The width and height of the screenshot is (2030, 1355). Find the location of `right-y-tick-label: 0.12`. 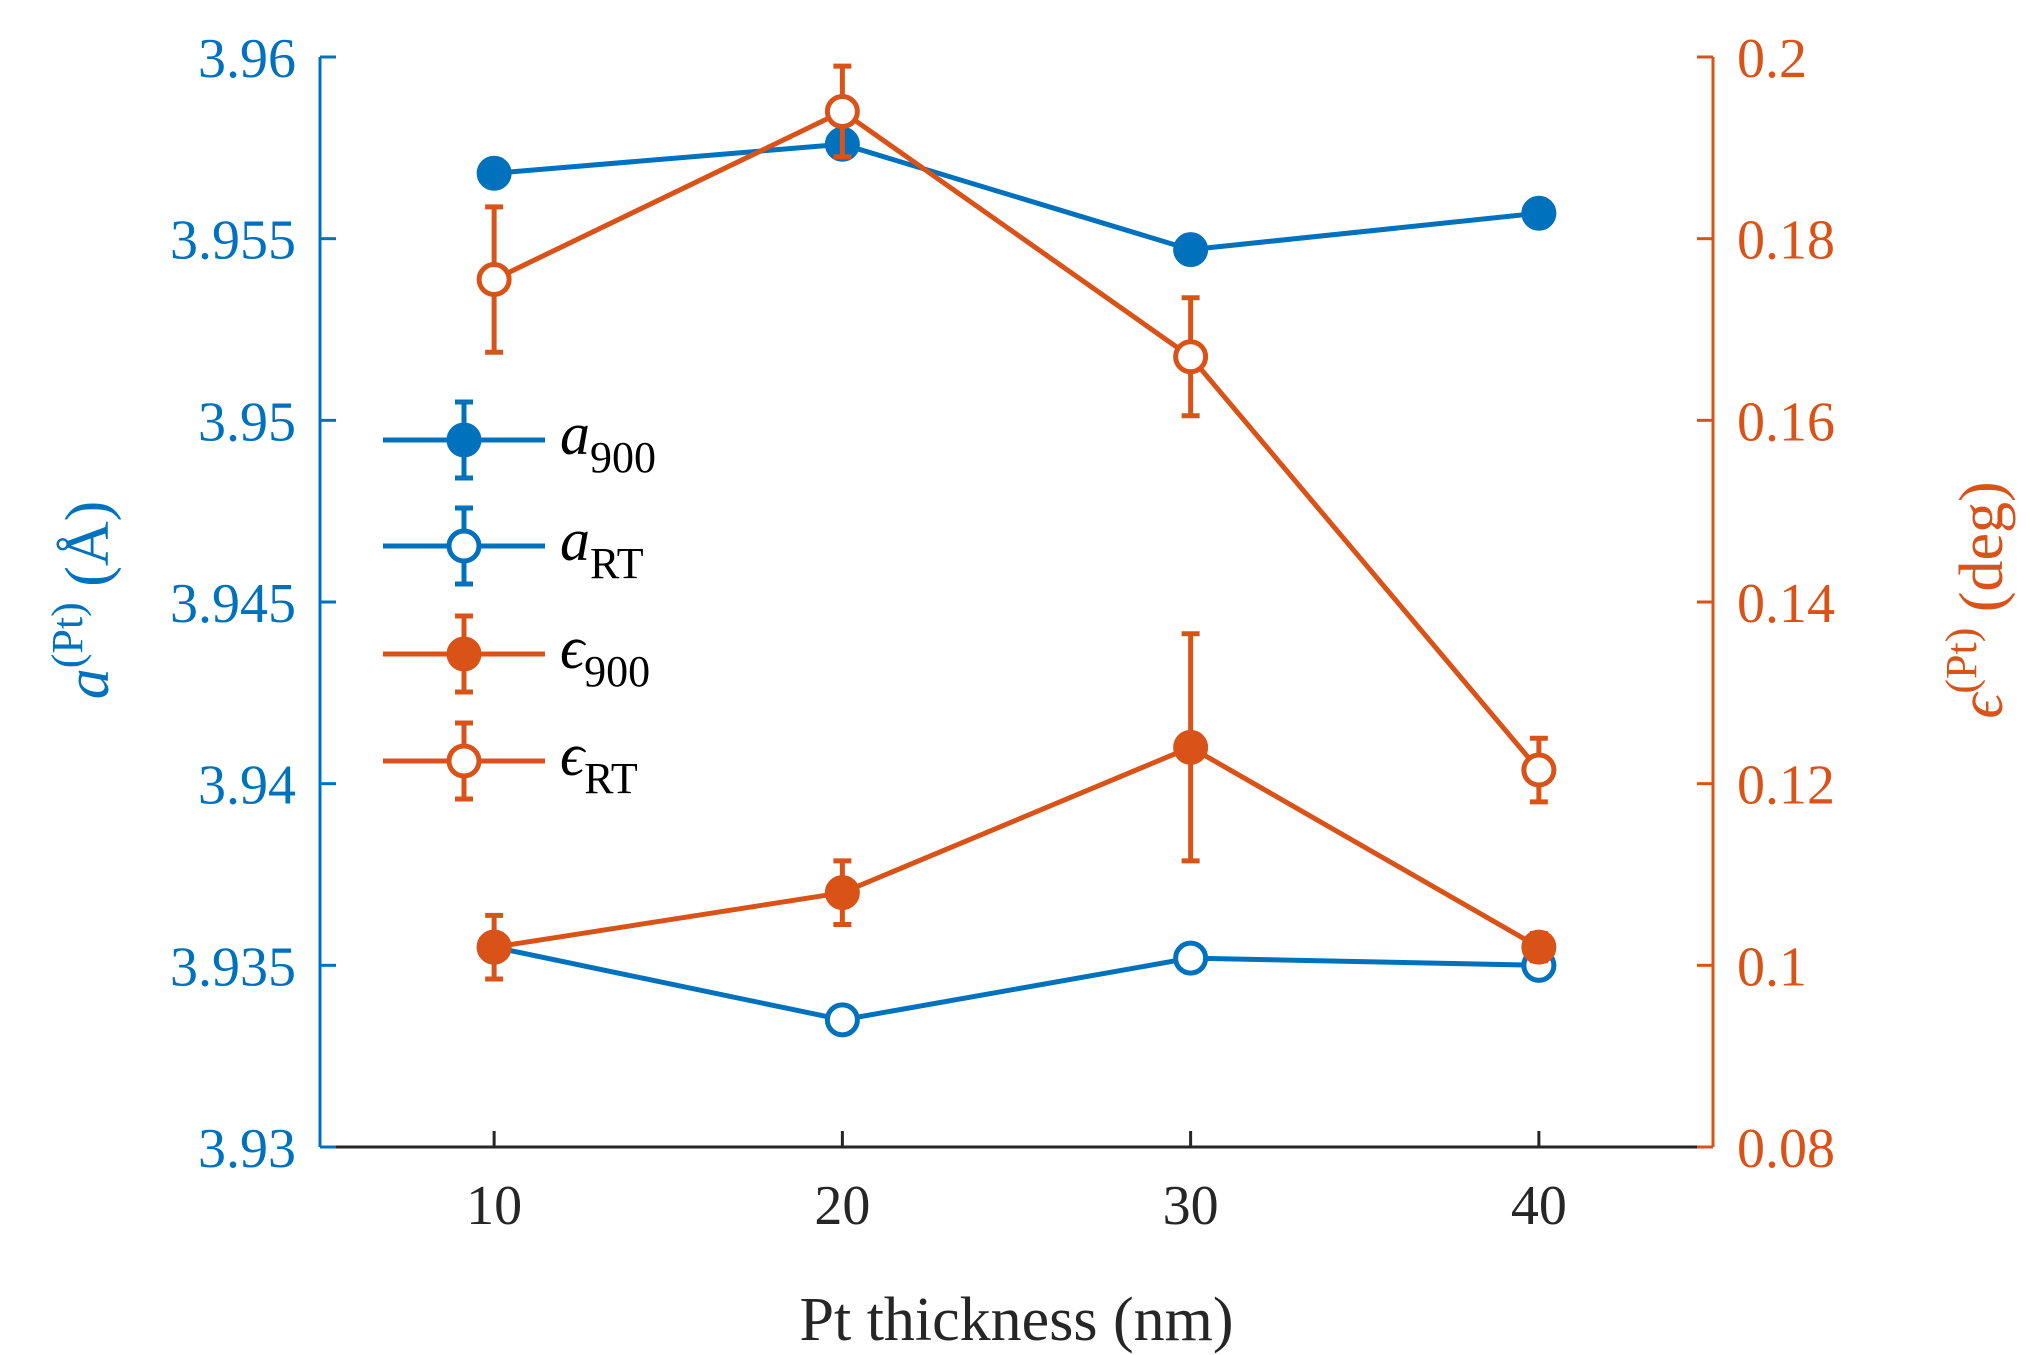

right-y-tick-label: 0.12 is located at coordinates (1786, 786).